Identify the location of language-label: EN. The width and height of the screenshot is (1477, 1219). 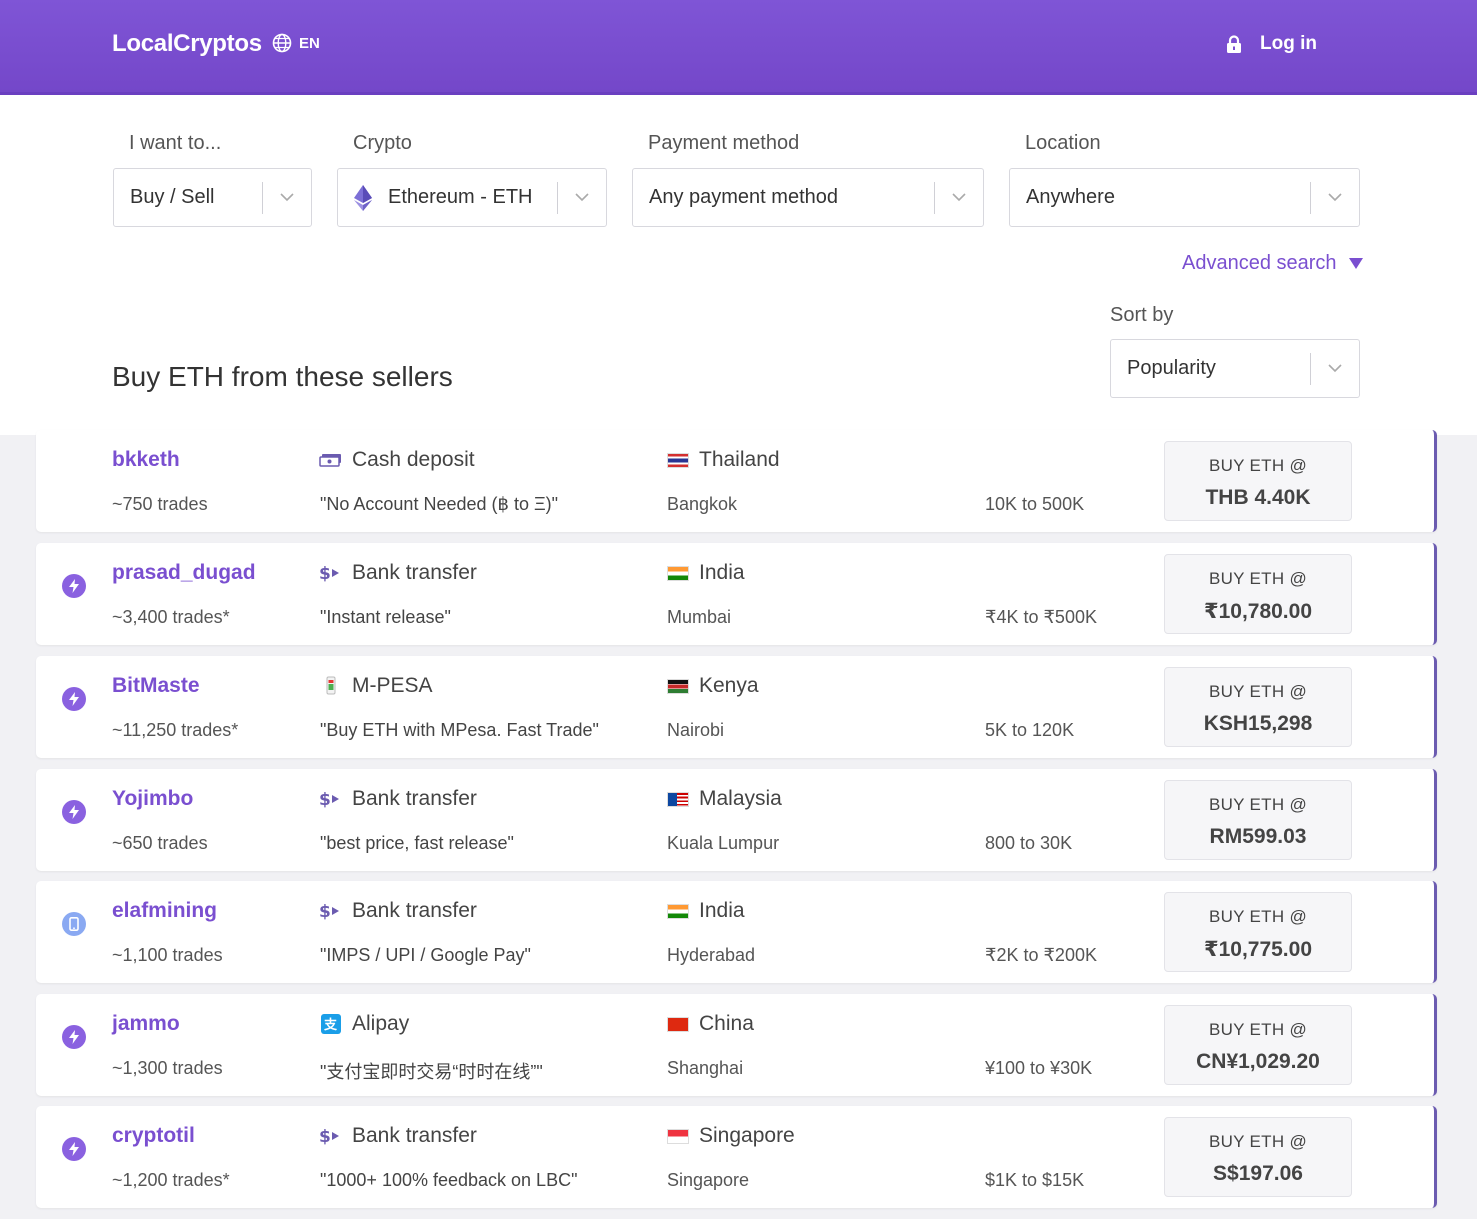
(309, 43).